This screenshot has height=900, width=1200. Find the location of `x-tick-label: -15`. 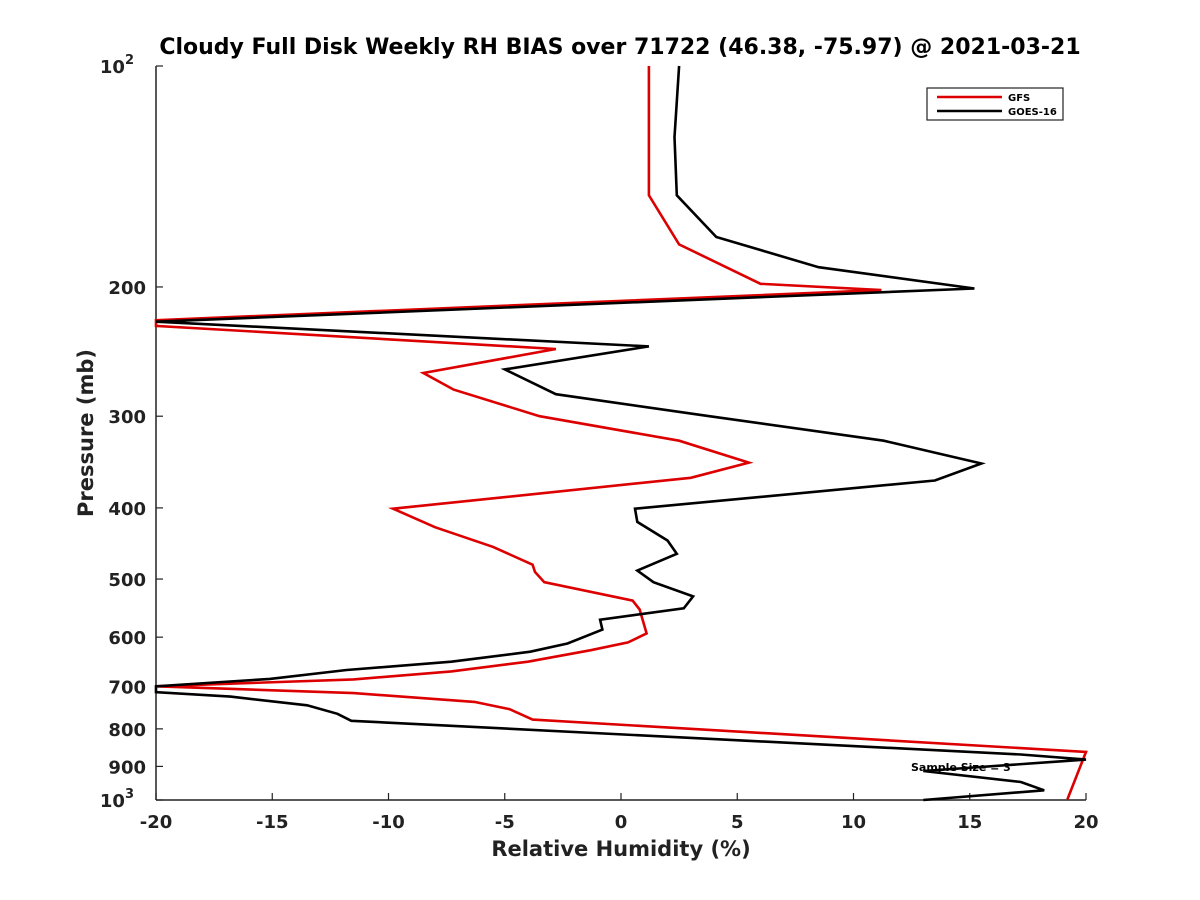

x-tick-label: -15 is located at coordinates (272, 822).